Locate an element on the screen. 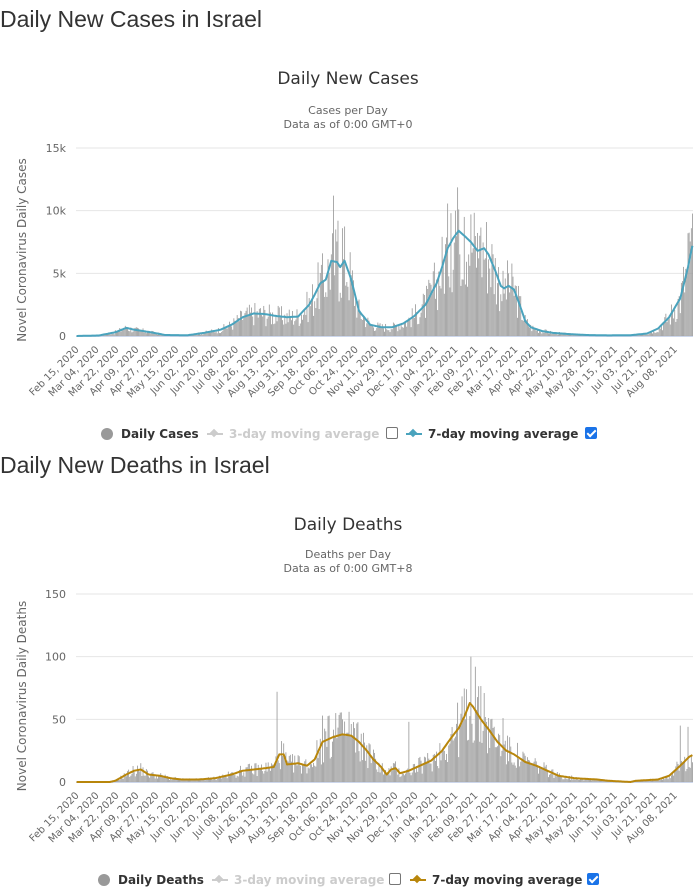 Image resolution: width=696 pixels, height=890 pixels. deaths-chart-title: Daily Deaths is located at coordinates (348, 525).